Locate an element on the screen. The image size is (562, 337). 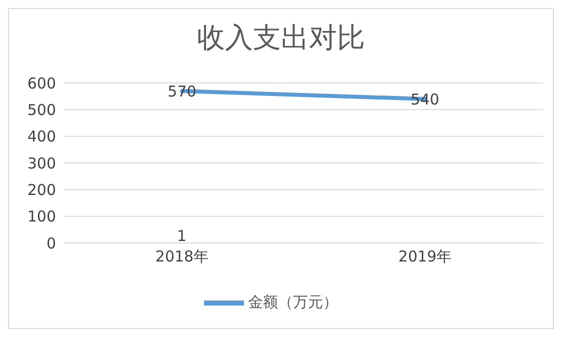
y-tick-label: 300 is located at coordinates (41, 163).